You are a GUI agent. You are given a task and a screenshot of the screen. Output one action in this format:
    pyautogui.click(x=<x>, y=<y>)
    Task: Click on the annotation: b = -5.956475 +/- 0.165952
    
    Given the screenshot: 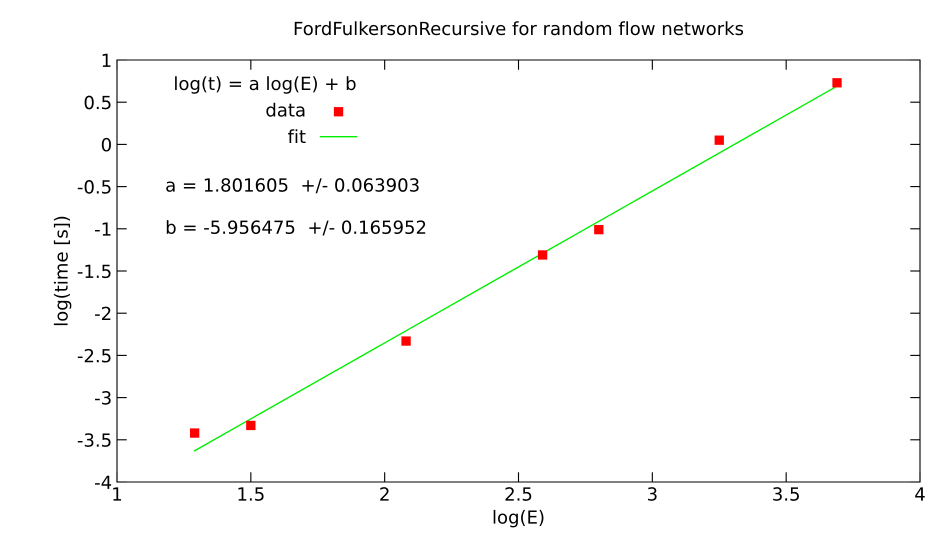 What is the action you would take?
    pyautogui.click(x=296, y=228)
    